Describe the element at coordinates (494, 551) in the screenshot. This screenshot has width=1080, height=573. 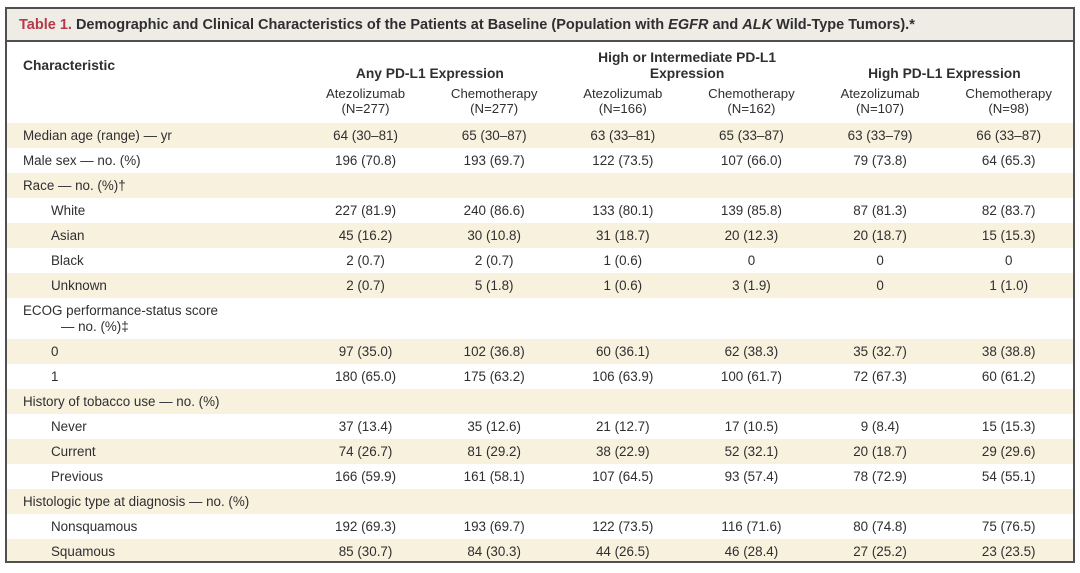
I see `cell-value: 84 (30.3)` at that location.